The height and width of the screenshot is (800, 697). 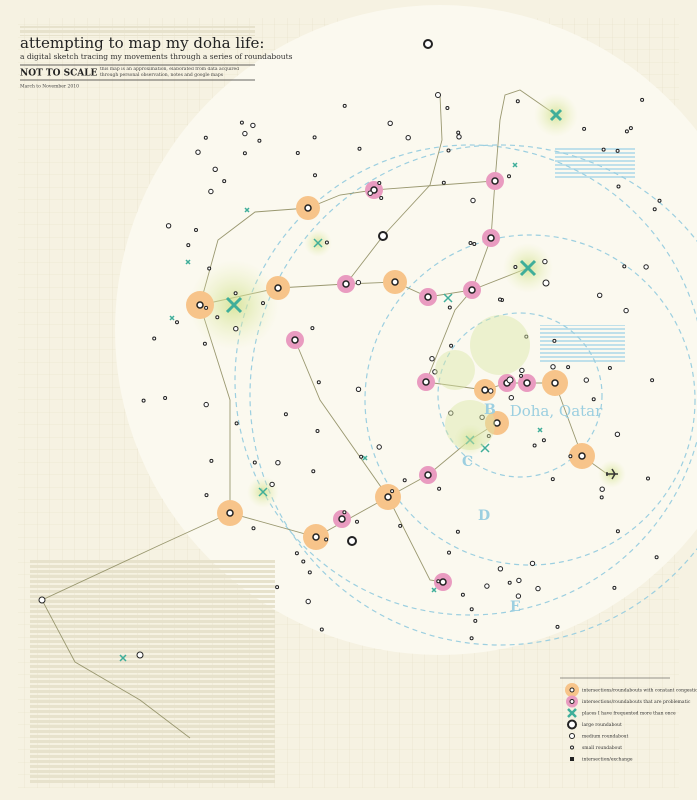 I want to click on title-stripe, so click(x=137, y=31).